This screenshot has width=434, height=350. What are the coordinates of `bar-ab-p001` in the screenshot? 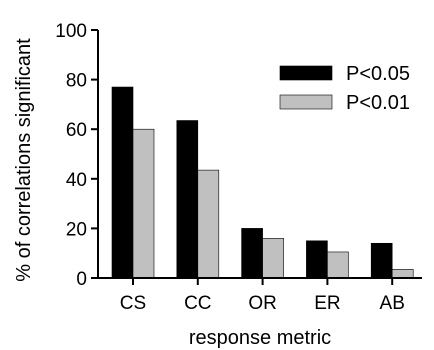 It's located at (402, 274).